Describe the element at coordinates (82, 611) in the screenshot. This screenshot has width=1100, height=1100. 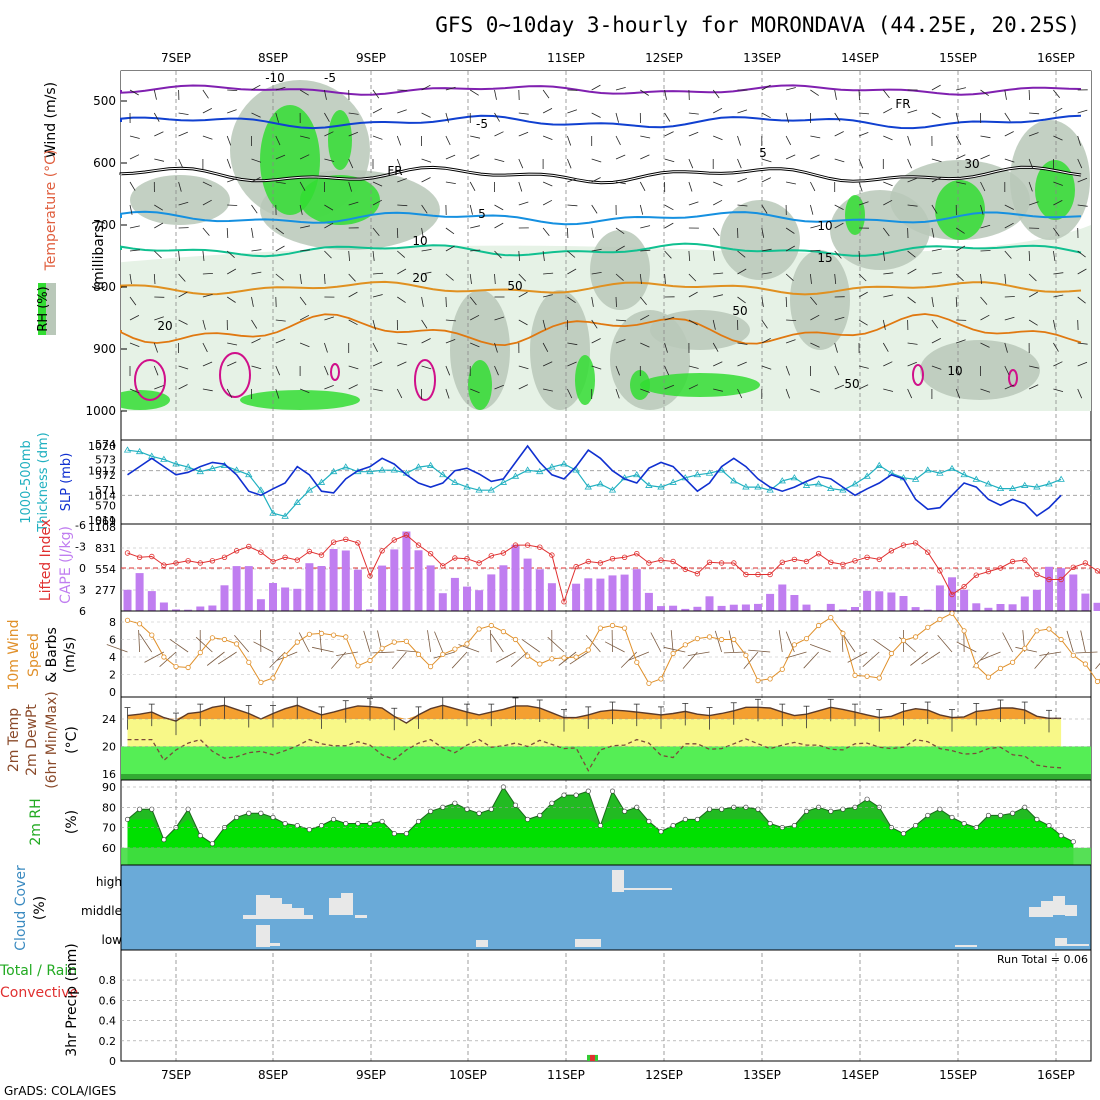
I see `li-tick: 6` at that location.